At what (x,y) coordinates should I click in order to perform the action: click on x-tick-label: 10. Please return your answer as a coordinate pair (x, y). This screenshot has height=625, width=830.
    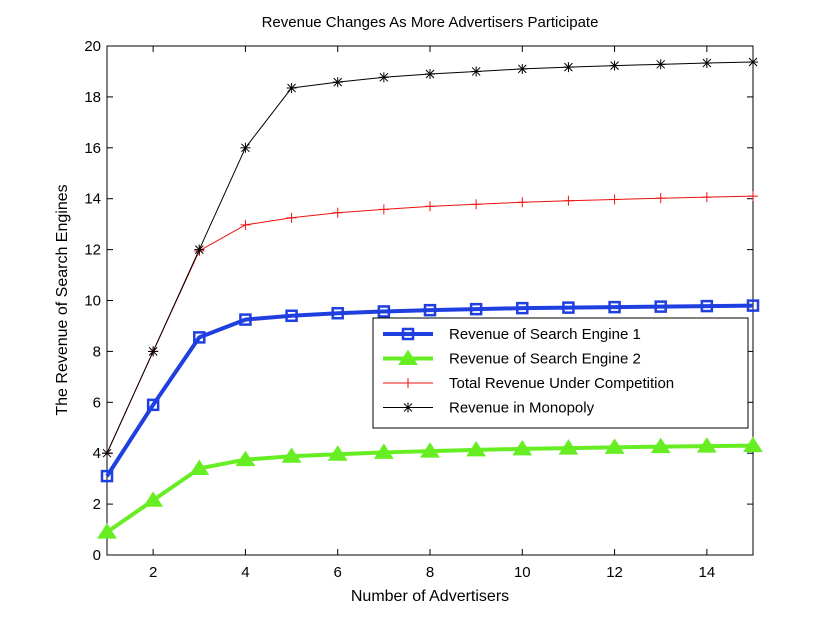
    Looking at the image, I should click on (522, 572).